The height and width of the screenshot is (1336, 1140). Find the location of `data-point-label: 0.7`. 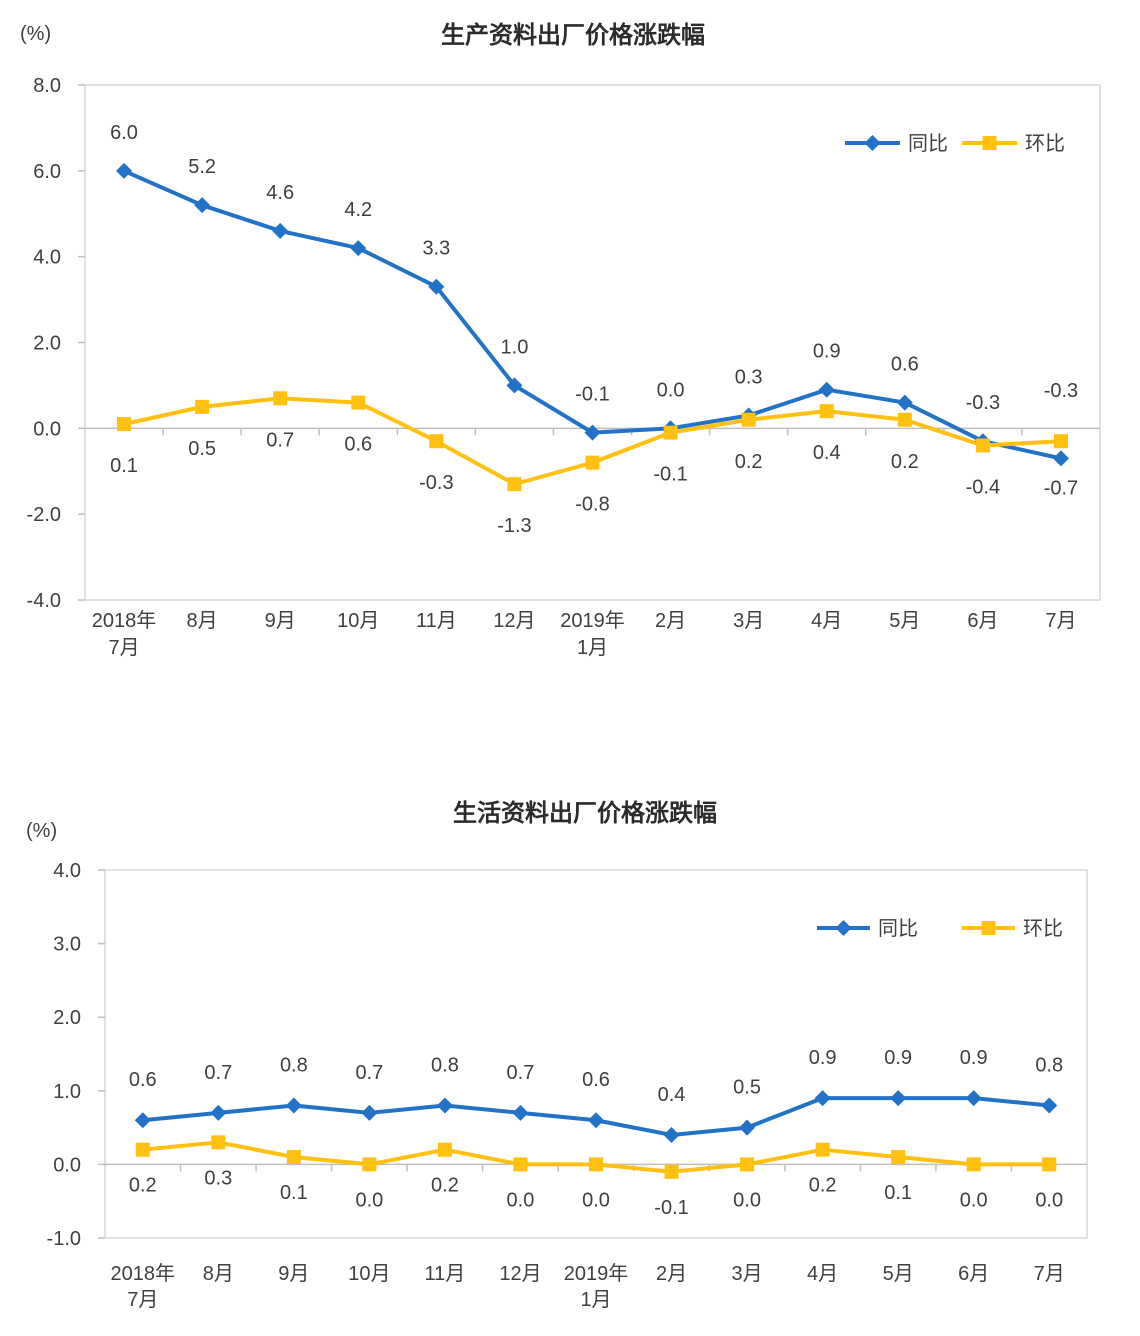

data-point-label: 0.7 is located at coordinates (218, 1073).